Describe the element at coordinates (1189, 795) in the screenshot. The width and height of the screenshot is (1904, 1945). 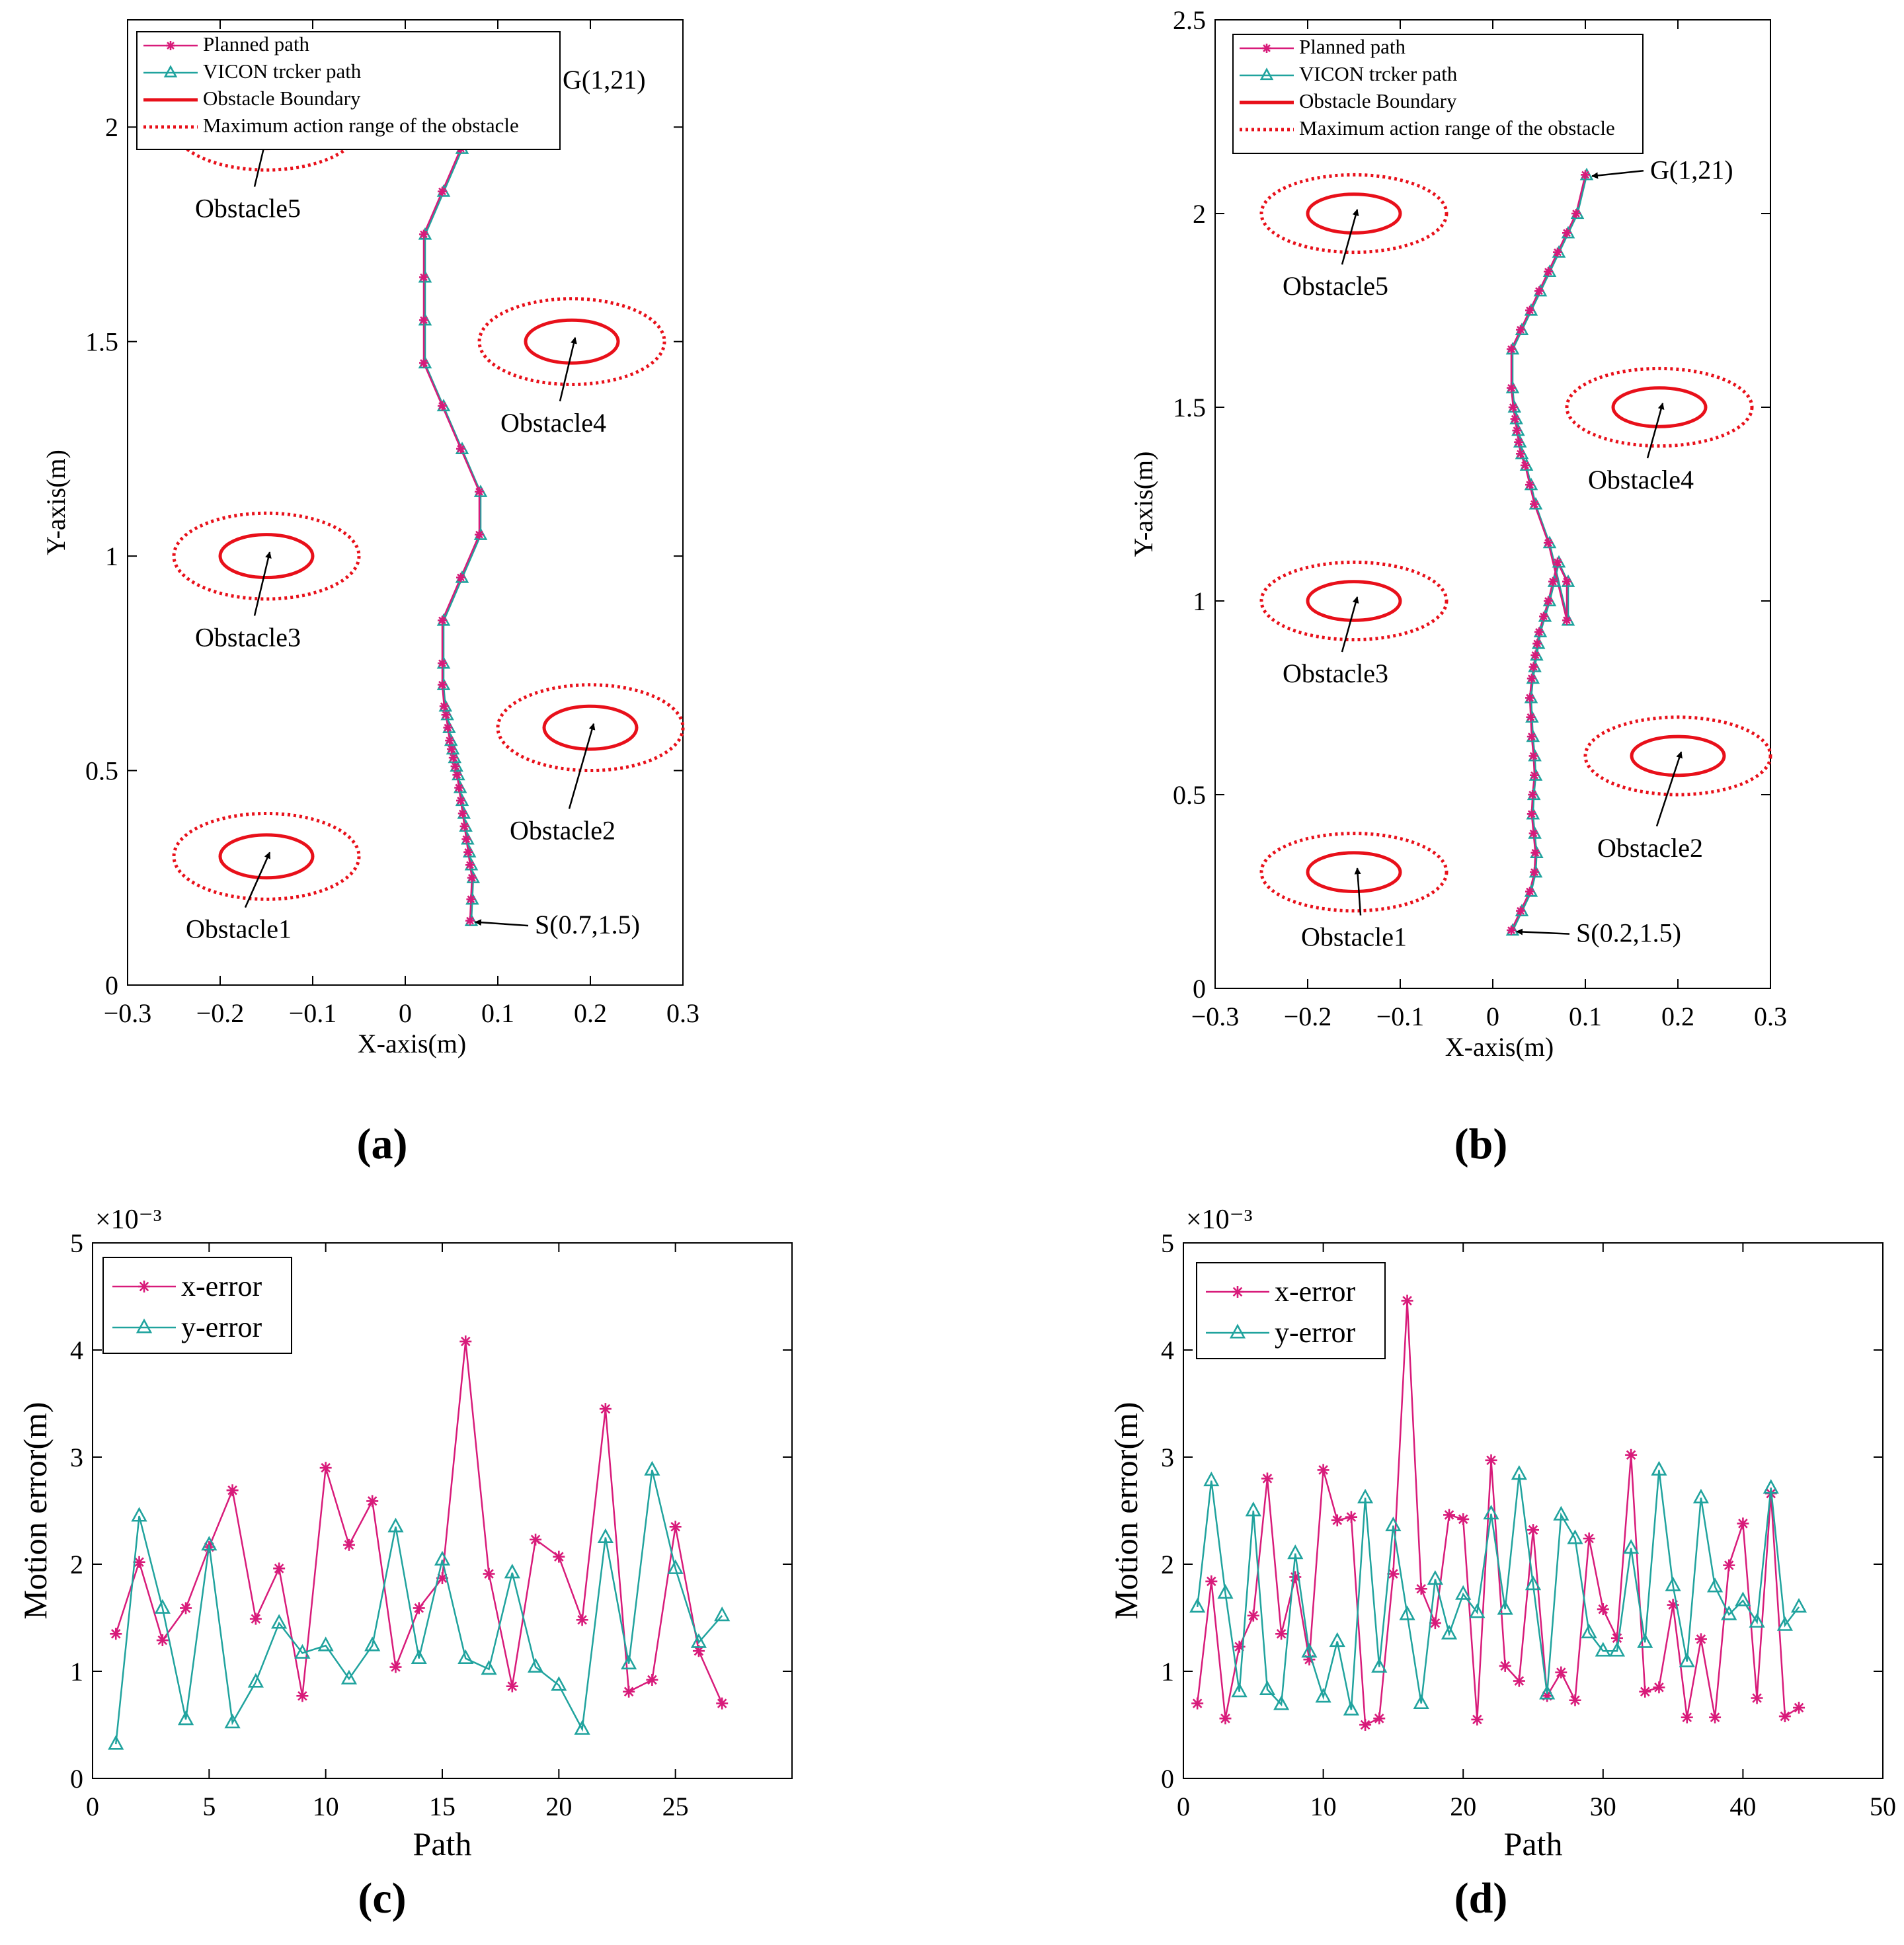
I see `y-tick-label: 0.5` at that location.